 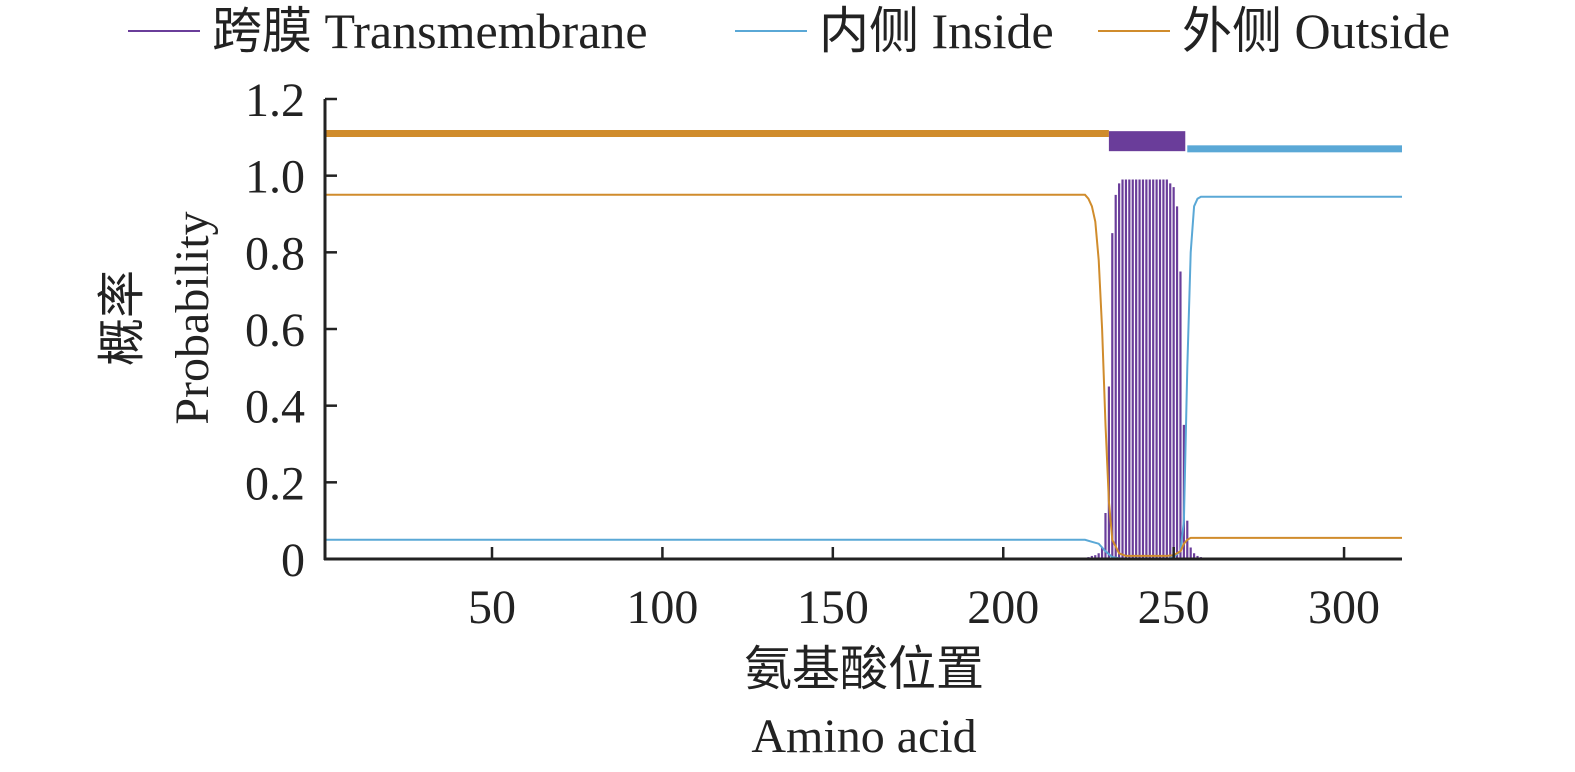 I want to click on legend-item: 跨膜 Transmembrane, so click(x=388, y=31).